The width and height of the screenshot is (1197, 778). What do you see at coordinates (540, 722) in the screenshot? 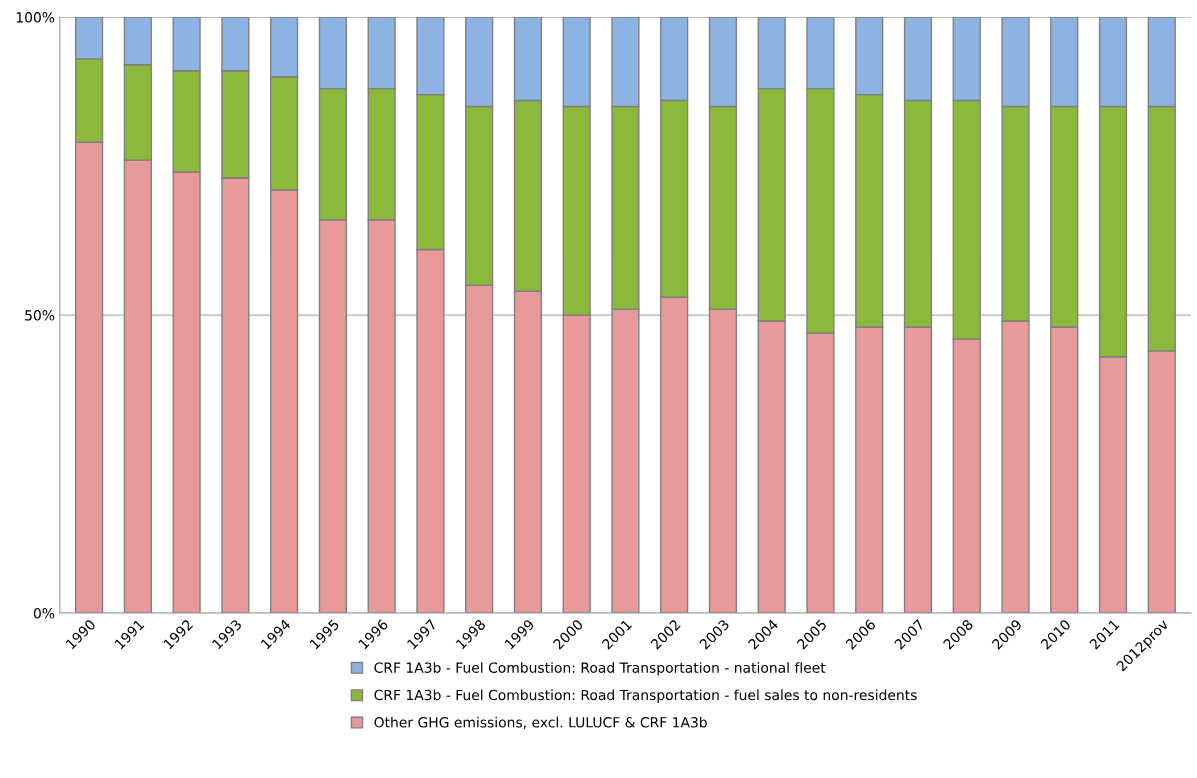
I see `legend-label: Other GHG emissions, excl. LULUCF & CRF 1A3b` at bounding box center [540, 722].